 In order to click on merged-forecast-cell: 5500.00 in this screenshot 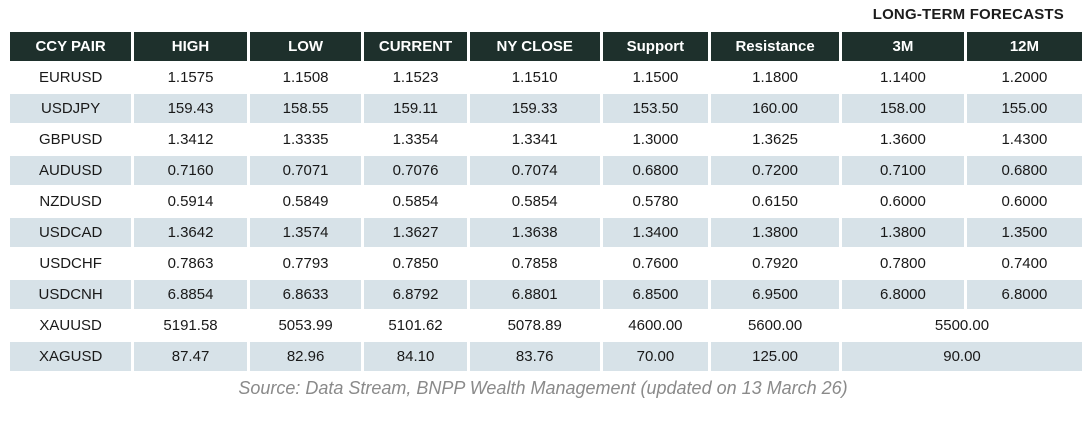, I will do `click(960, 325)`.